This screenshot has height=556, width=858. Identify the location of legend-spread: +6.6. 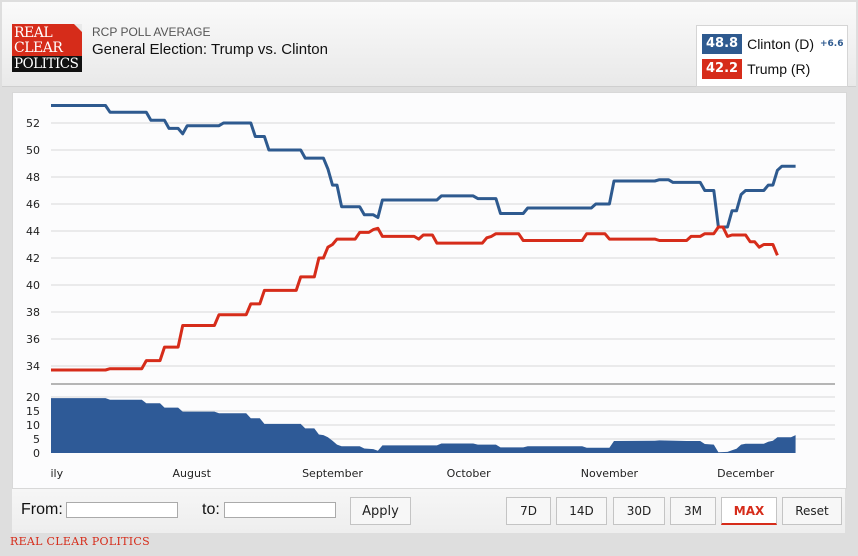
(831, 44).